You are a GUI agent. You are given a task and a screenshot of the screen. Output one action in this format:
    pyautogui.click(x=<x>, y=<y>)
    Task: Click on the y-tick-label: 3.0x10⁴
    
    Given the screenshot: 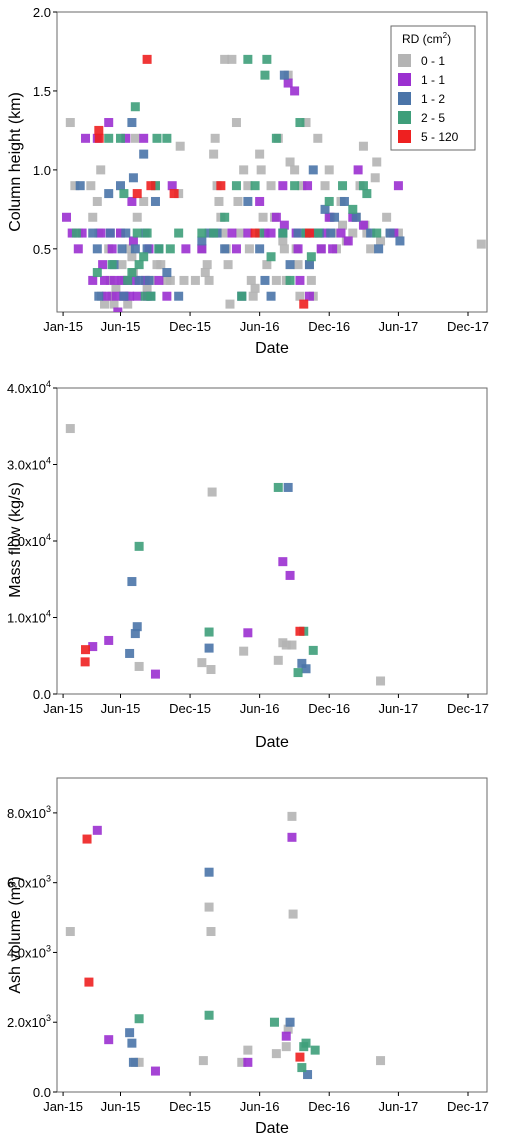 What is the action you would take?
    pyautogui.click(x=29, y=464)
    